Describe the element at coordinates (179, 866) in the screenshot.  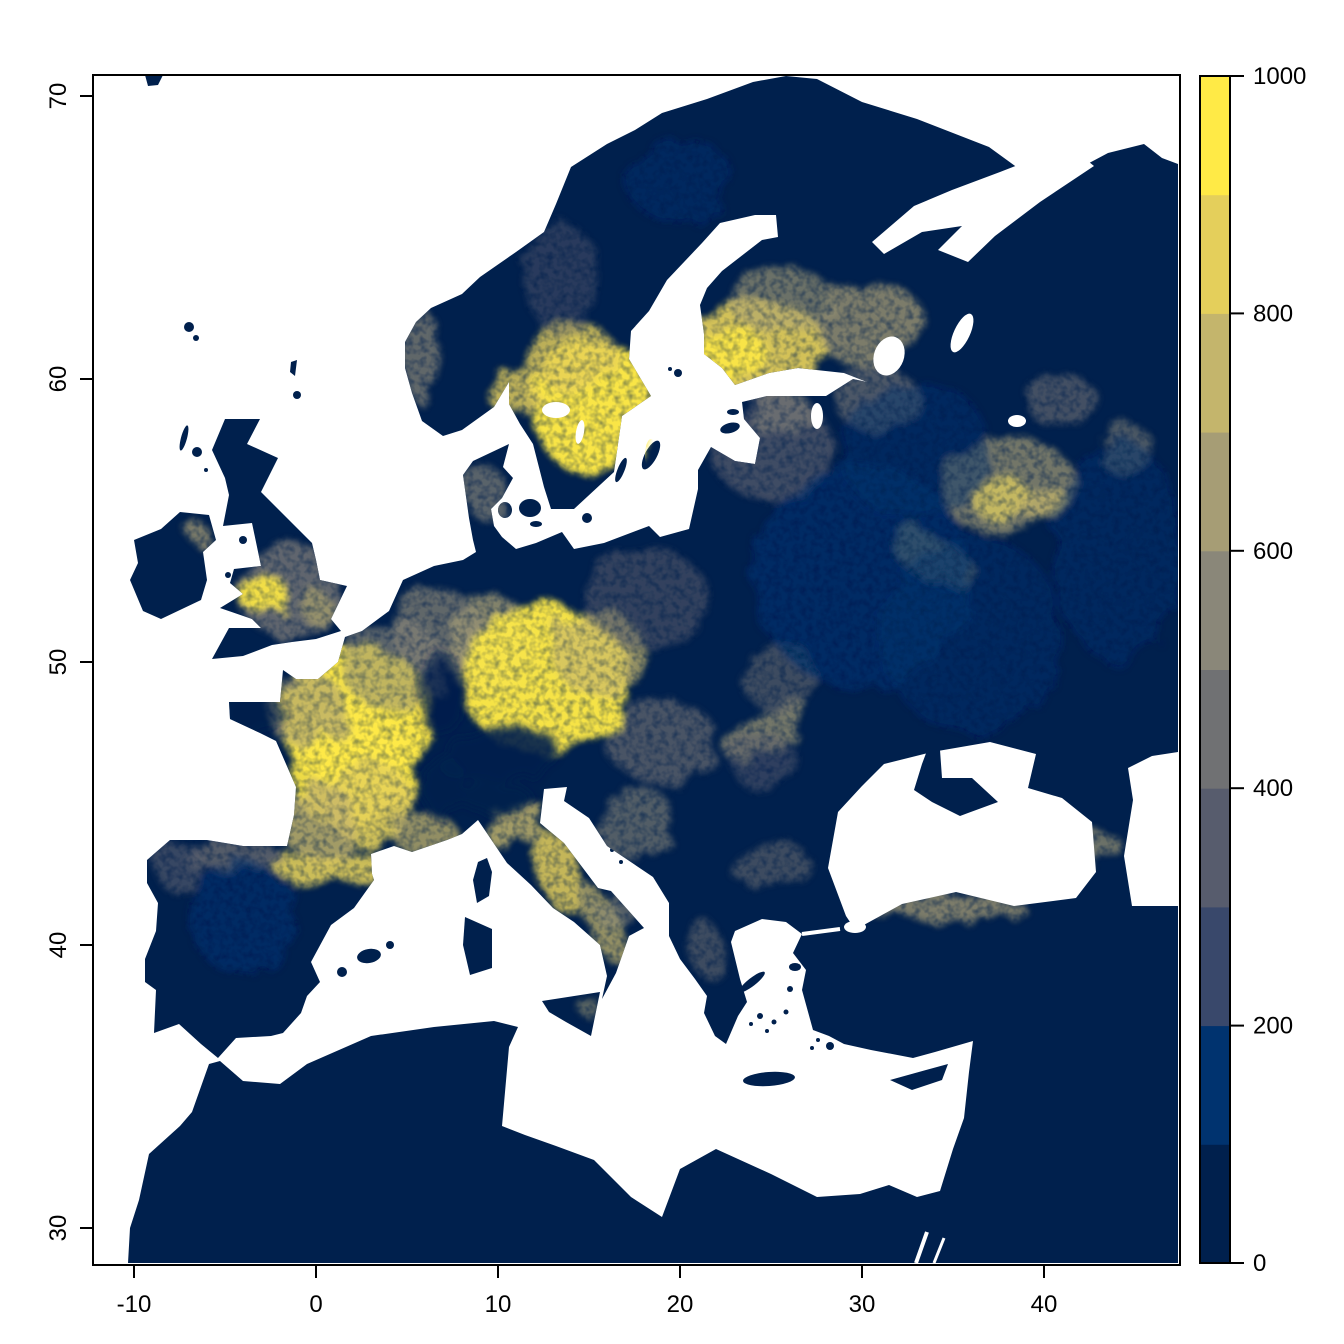
I see `region-northwest-iberia` at that location.